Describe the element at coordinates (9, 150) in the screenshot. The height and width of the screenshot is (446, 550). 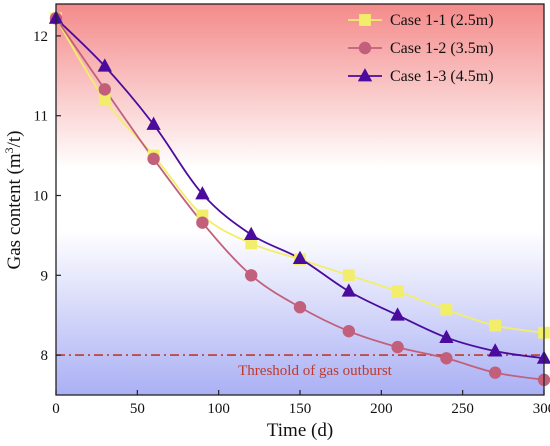
I see `y-axis-label-superscript: 3` at that location.